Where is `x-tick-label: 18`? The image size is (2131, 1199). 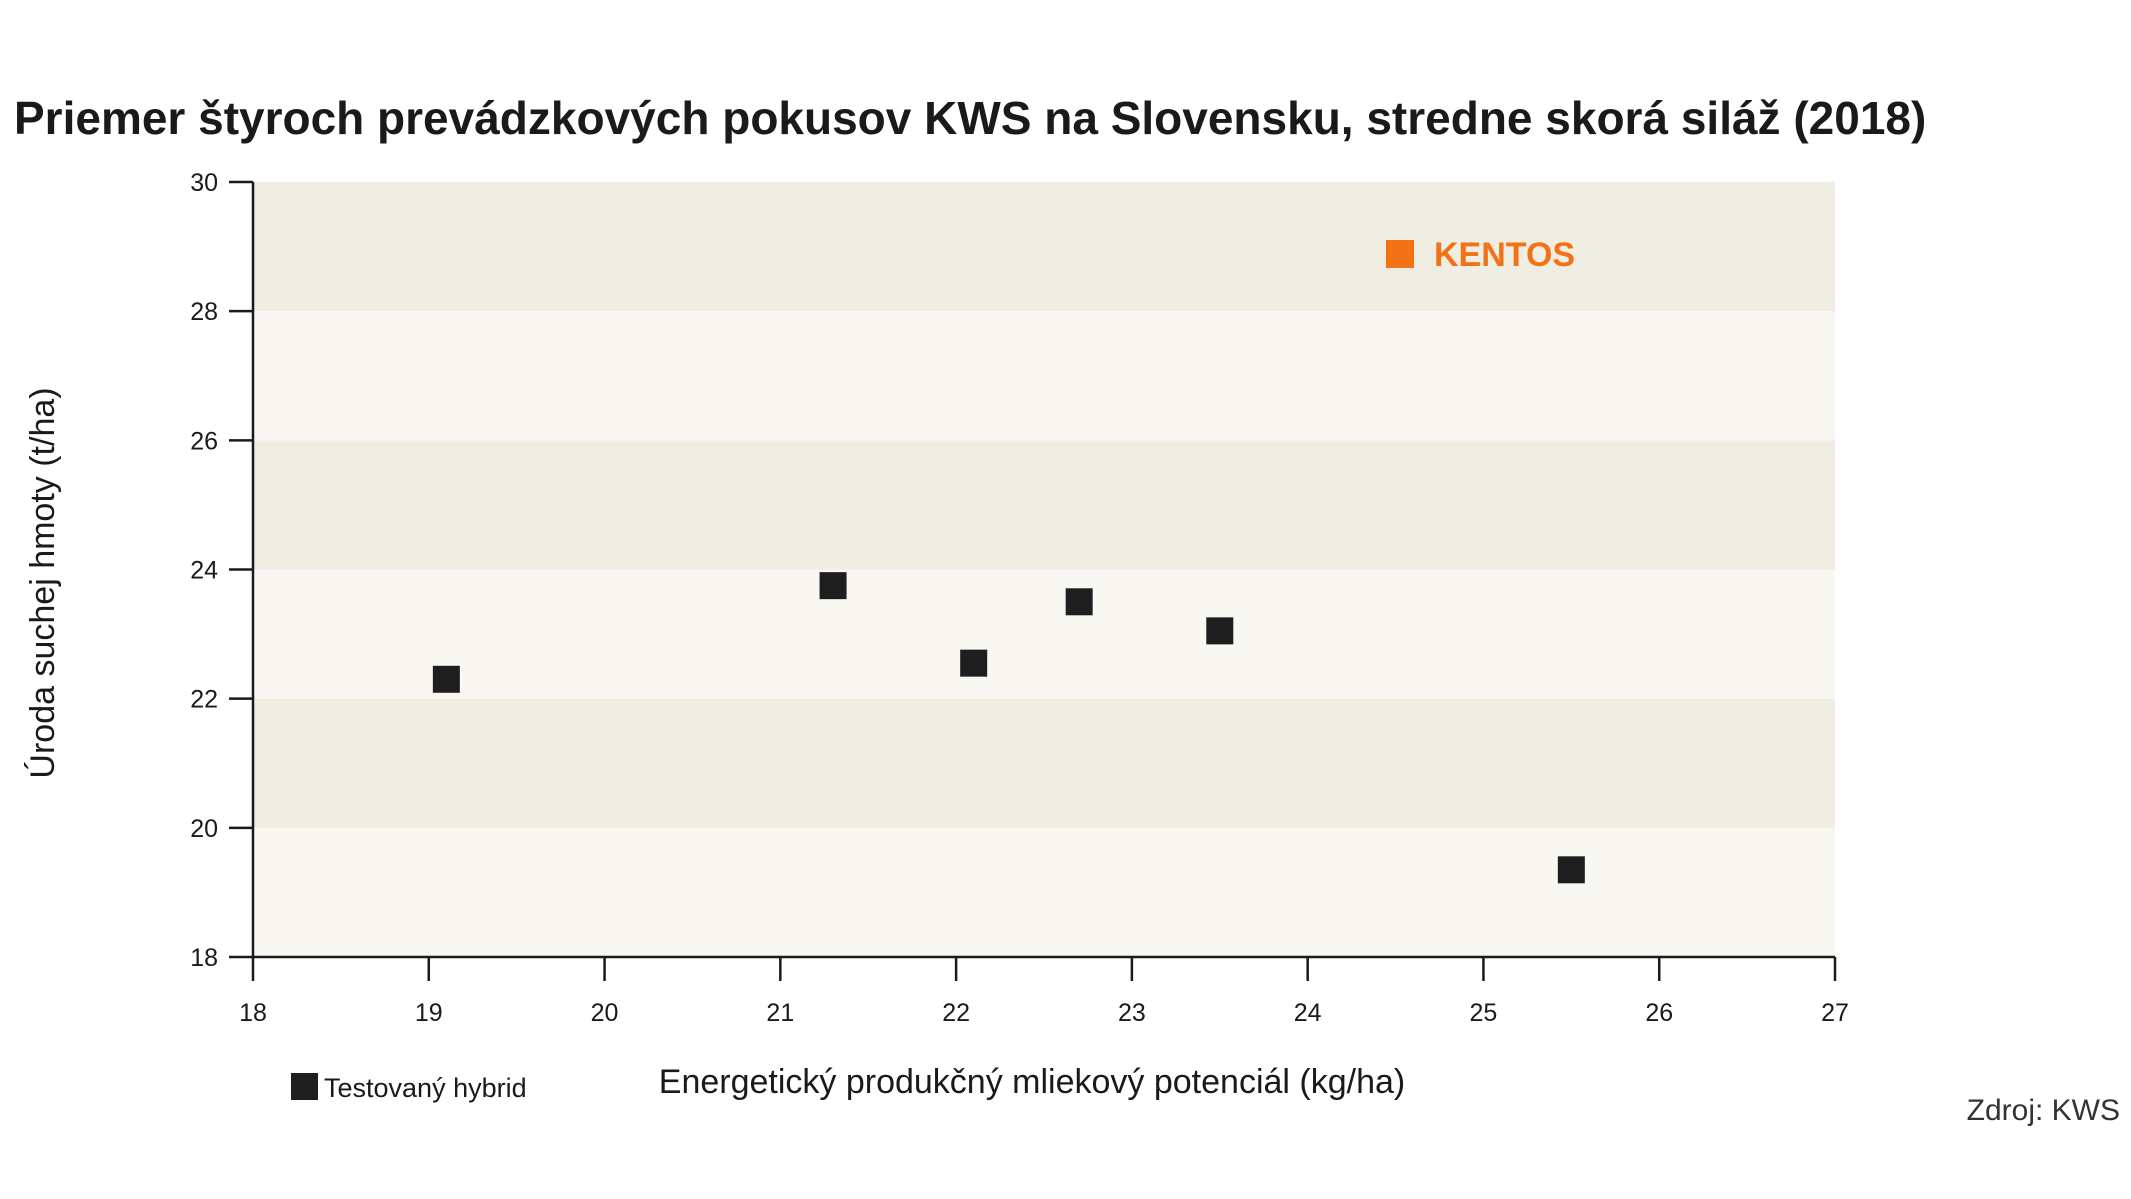 x-tick-label: 18 is located at coordinates (253, 1013).